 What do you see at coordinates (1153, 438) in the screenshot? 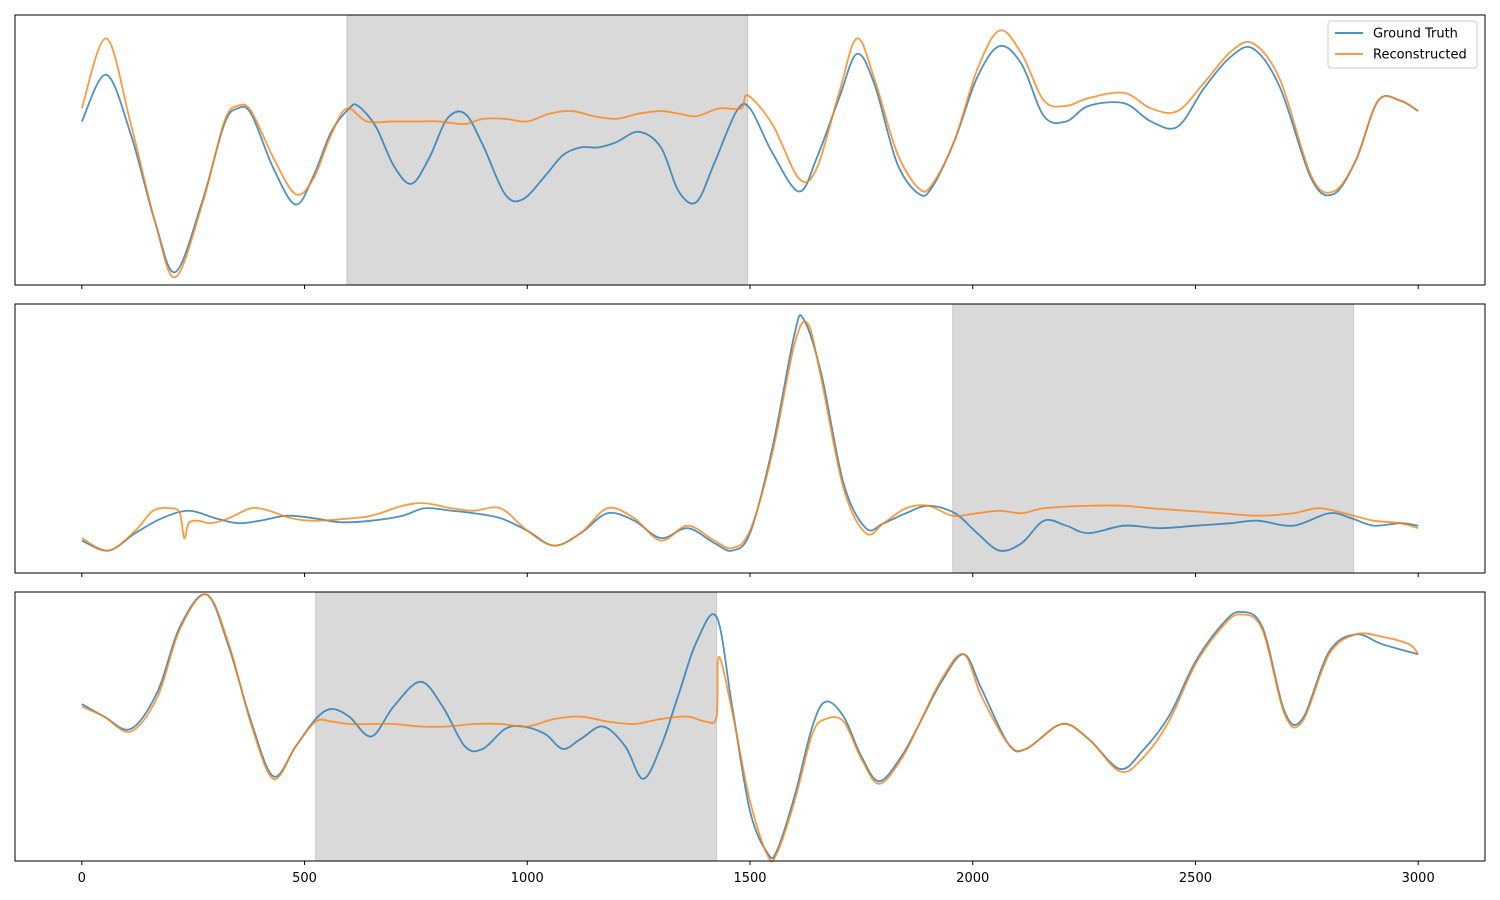
I see `subplot-2-mask-region` at bounding box center [1153, 438].